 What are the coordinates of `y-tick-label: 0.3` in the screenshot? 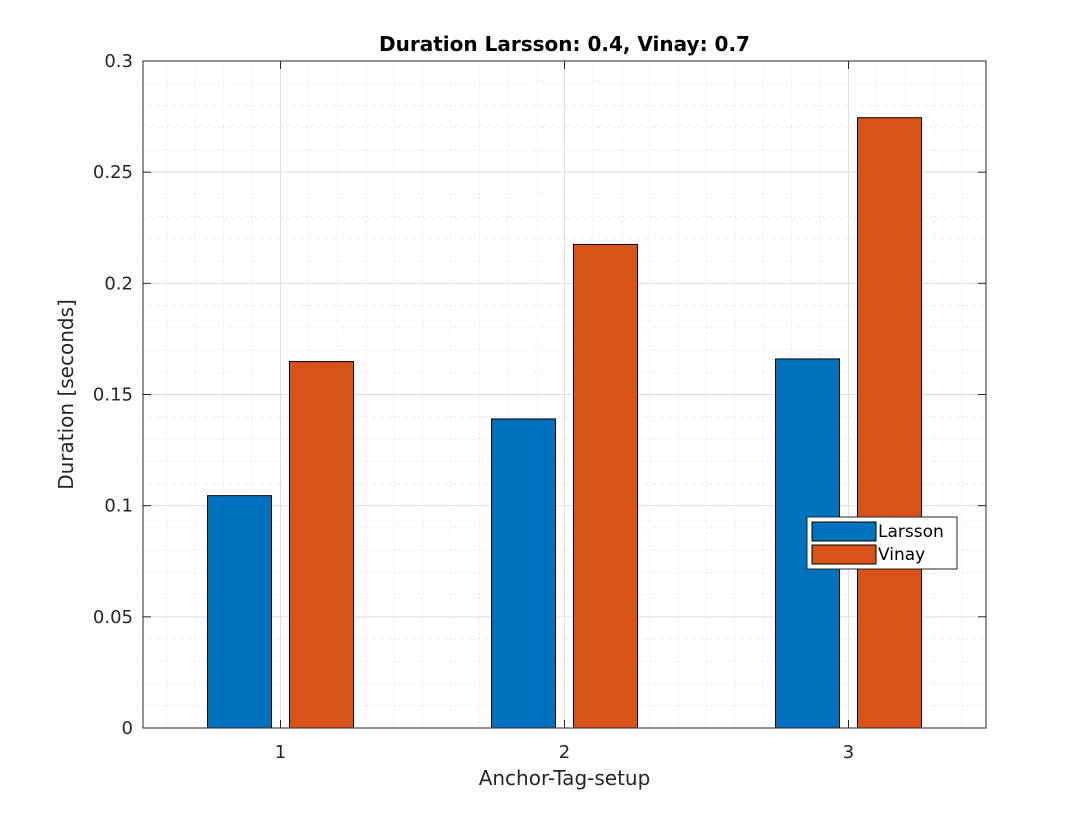 It's located at (118, 61).